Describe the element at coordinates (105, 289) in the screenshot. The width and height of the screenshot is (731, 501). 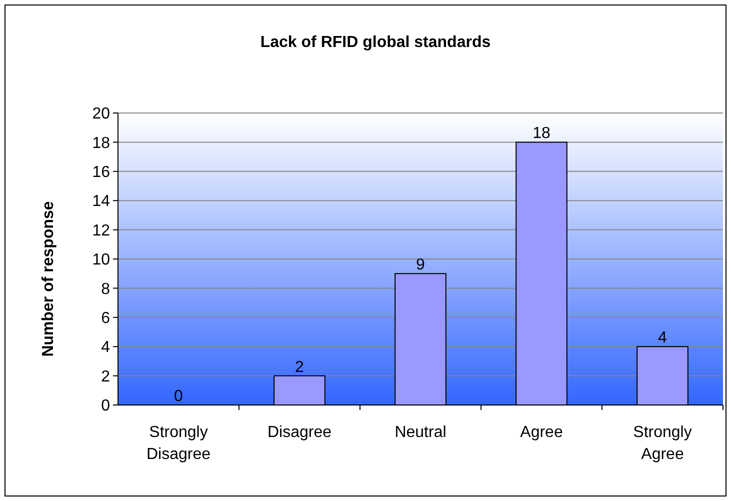
I see `y-tick-label: 8` at that location.